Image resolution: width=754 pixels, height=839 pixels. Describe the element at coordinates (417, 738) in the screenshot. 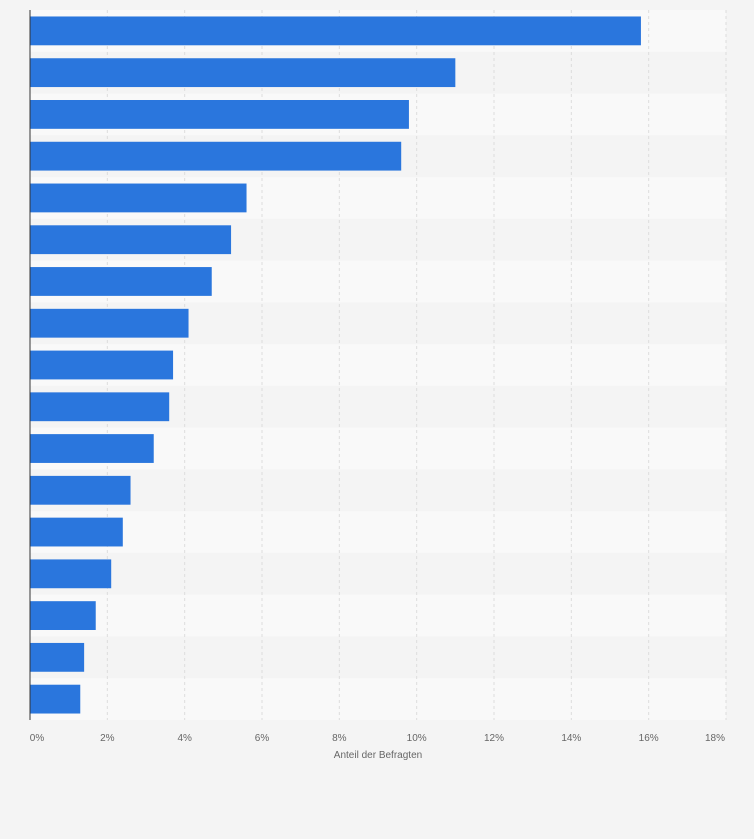

I see `x-tick-label: 10%` at that location.